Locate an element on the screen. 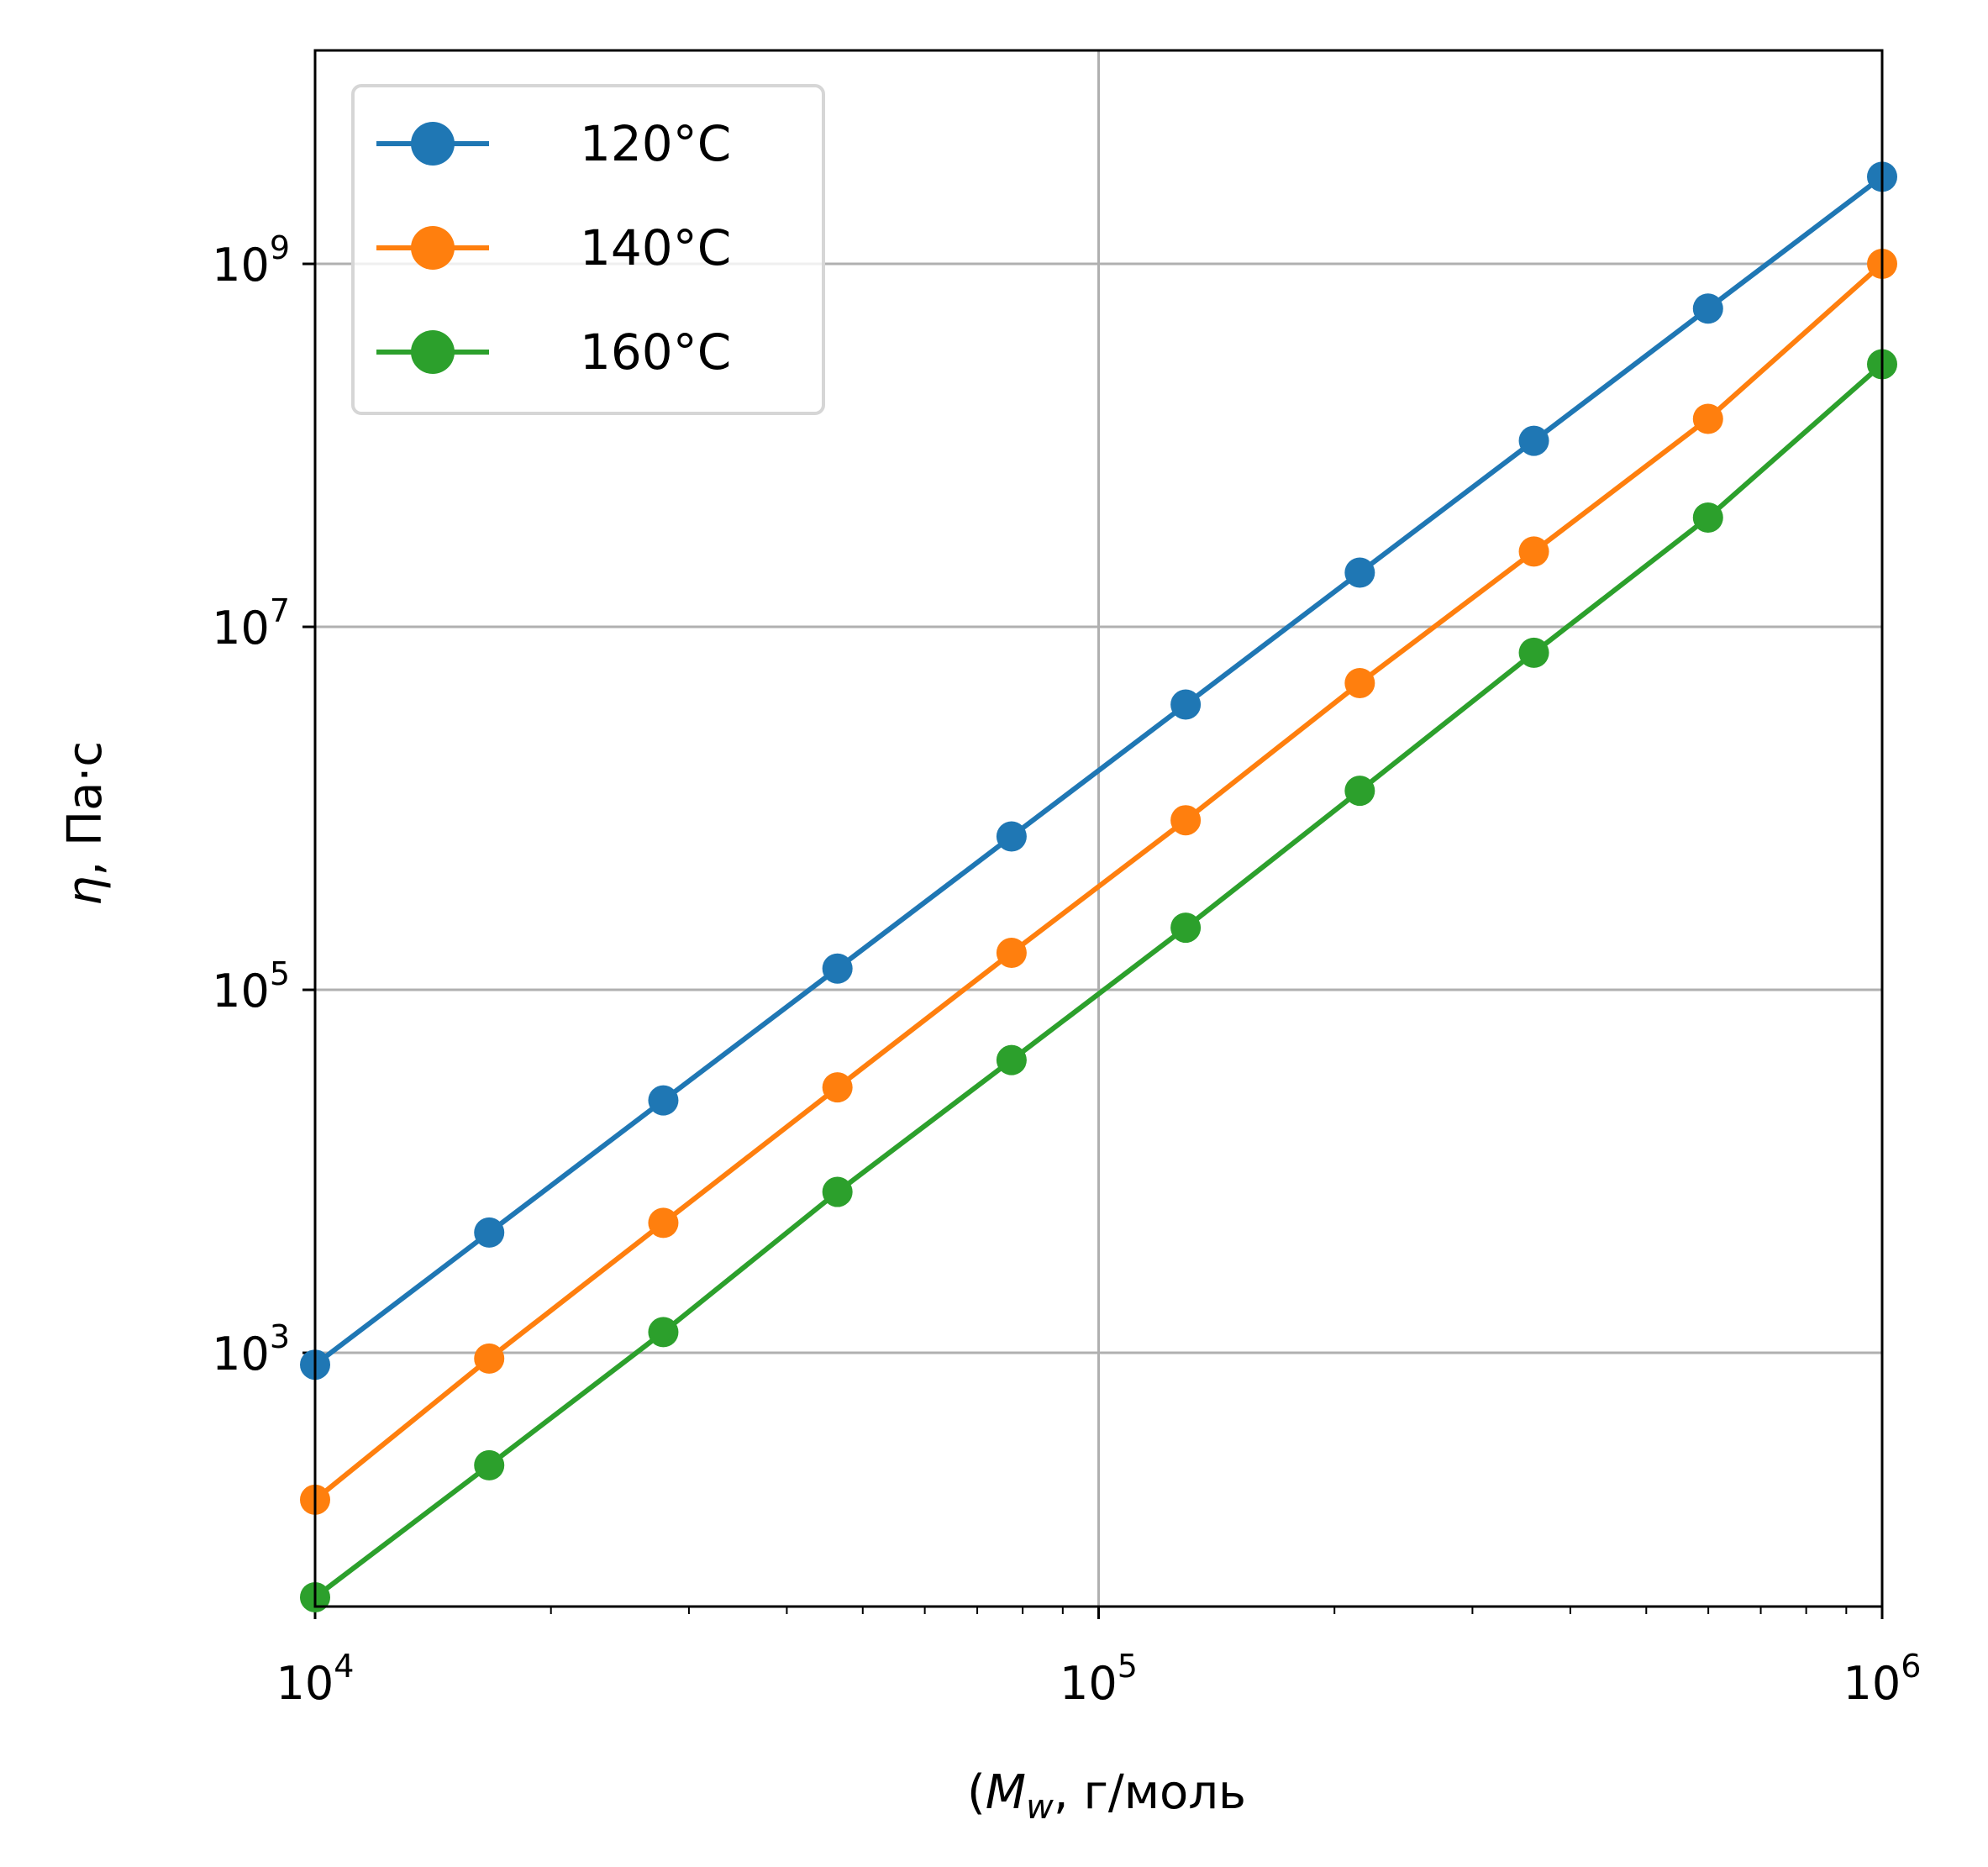 The width and height of the screenshot is (1988, 1867). legend-box is located at coordinates (588, 249).